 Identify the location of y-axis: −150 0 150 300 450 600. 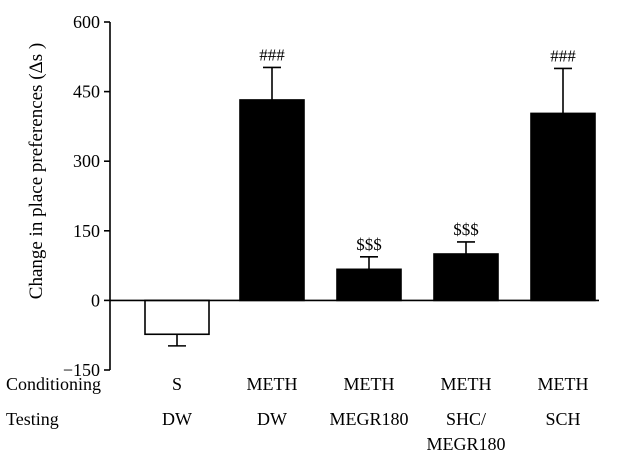
(87, 196).